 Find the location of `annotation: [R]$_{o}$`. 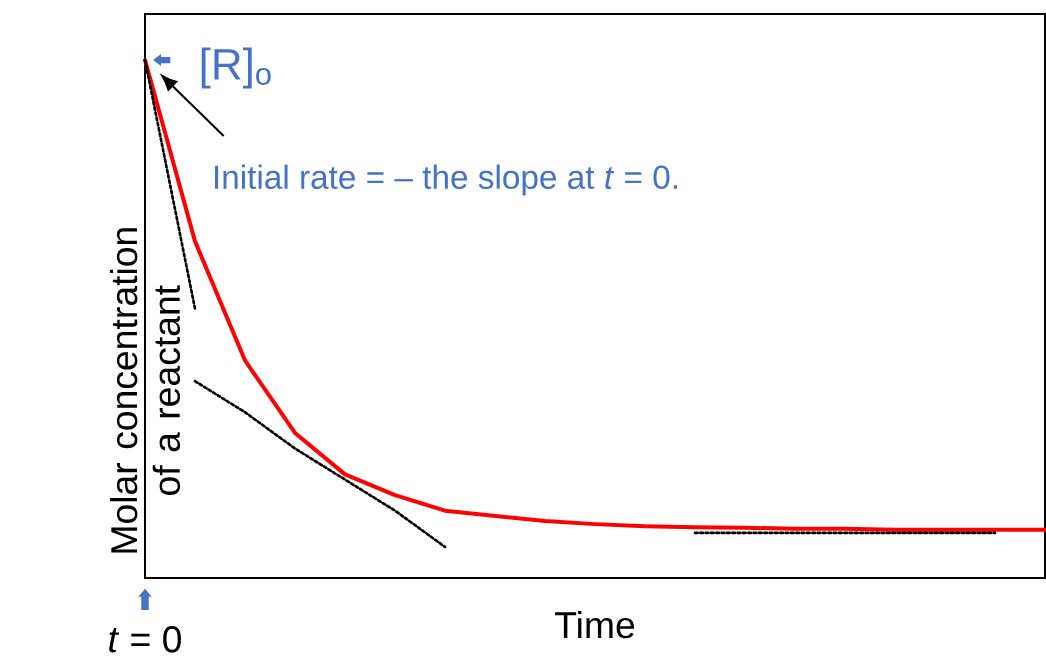

annotation: [R]$_{o}$ is located at coordinates (236, 68).